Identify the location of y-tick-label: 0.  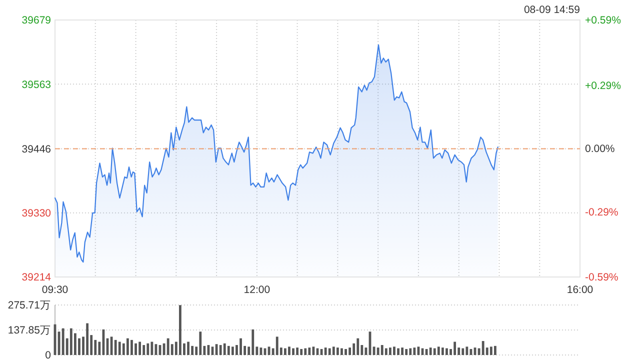
(48, 355).